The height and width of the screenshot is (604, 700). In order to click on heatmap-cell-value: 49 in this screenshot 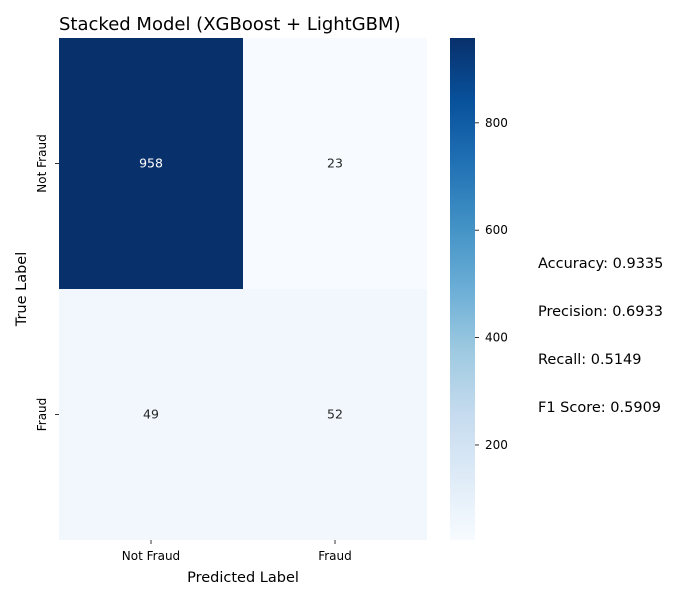, I will do `click(151, 414)`.